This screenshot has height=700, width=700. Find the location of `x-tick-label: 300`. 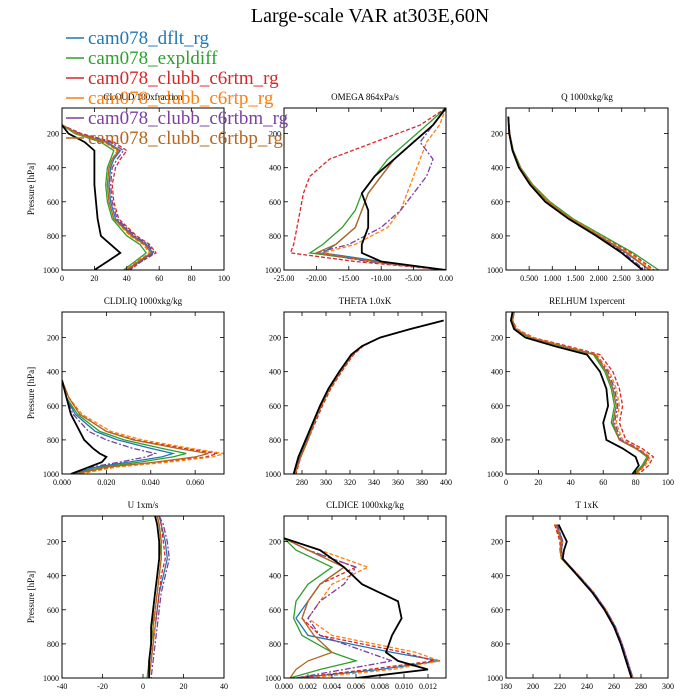

x-tick-label: 300 is located at coordinates (326, 482).